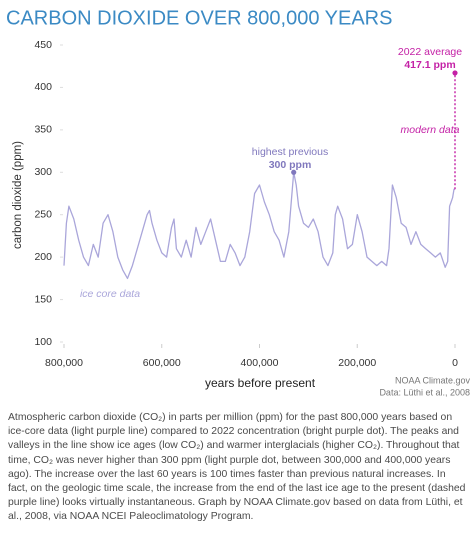 This screenshot has height=533, width=474. What do you see at coordinates (290, 165) in the screenshot?
I see `annotation-value: 300 ppm` at bounding box center [290, 165].